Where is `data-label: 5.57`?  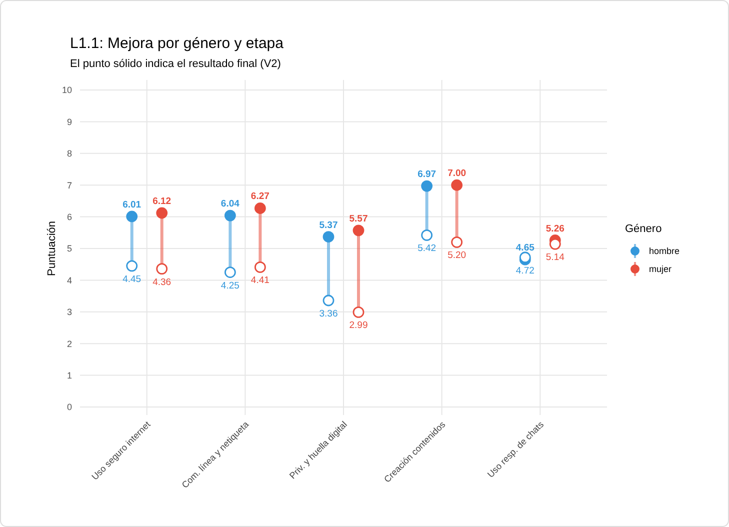 data-label: 5.57 is located at coordinates (358, 218).